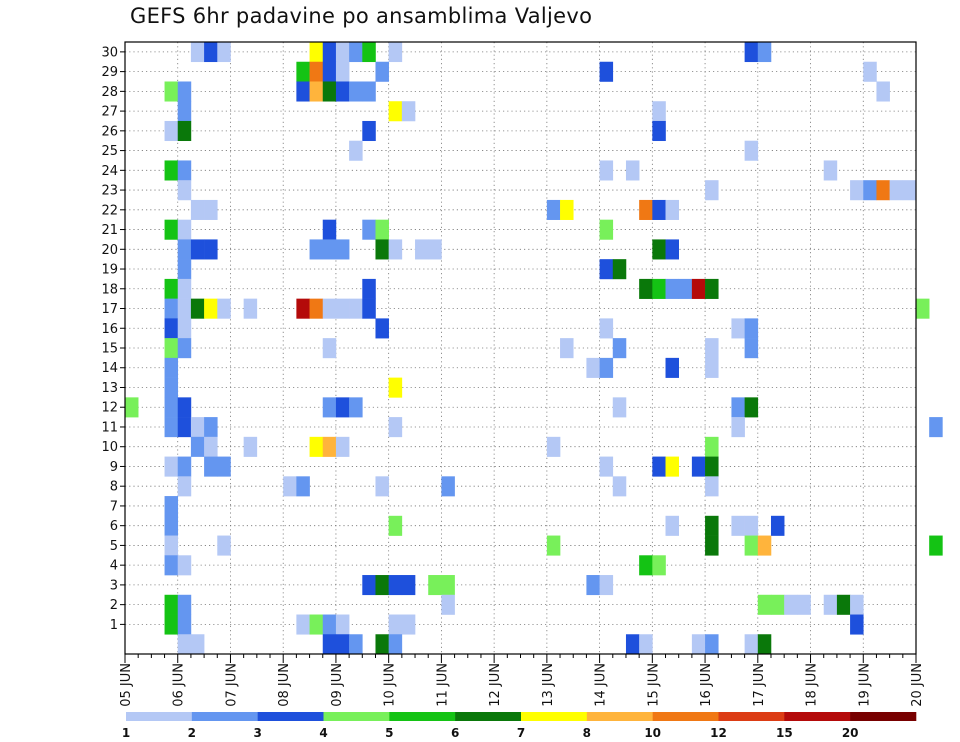 The image size is (960, 742). I want to click on y-tick-label: 6, so click(114, 526).